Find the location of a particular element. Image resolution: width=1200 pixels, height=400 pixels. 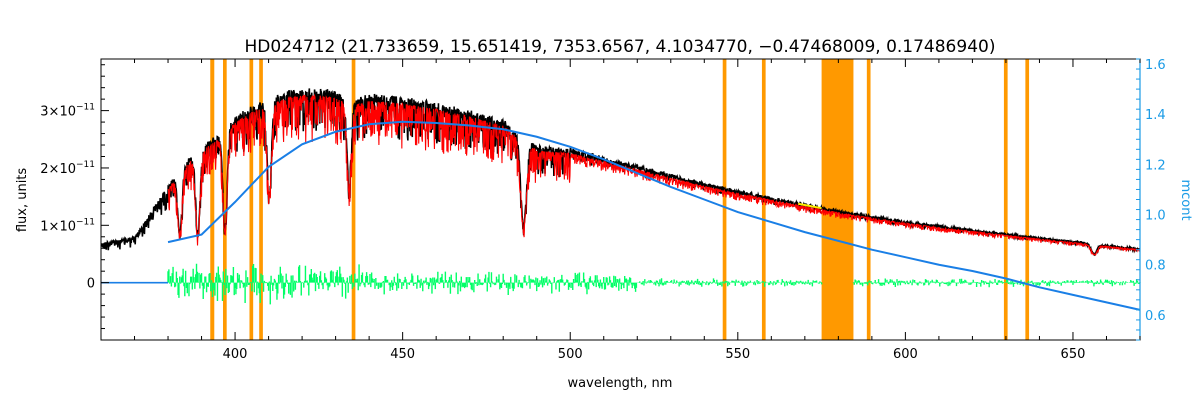

right-tick-label: 0.8 is located at coordinates (1155, 266).